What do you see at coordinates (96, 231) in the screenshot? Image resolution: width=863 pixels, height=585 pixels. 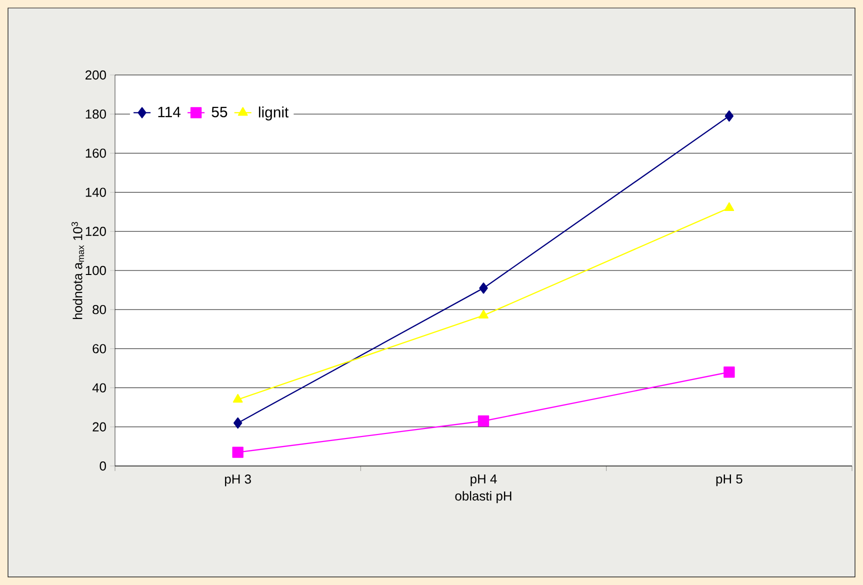 I see `y-tick-label: 120` at bounding box center [96, 231].